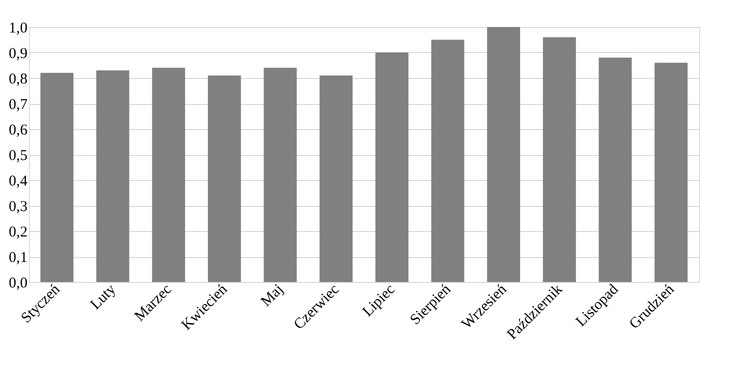  What do you see at coordinates (18, 258) in the screenshot?
I see `y-tick-label: 0,1` at bounding box center [18, 258].